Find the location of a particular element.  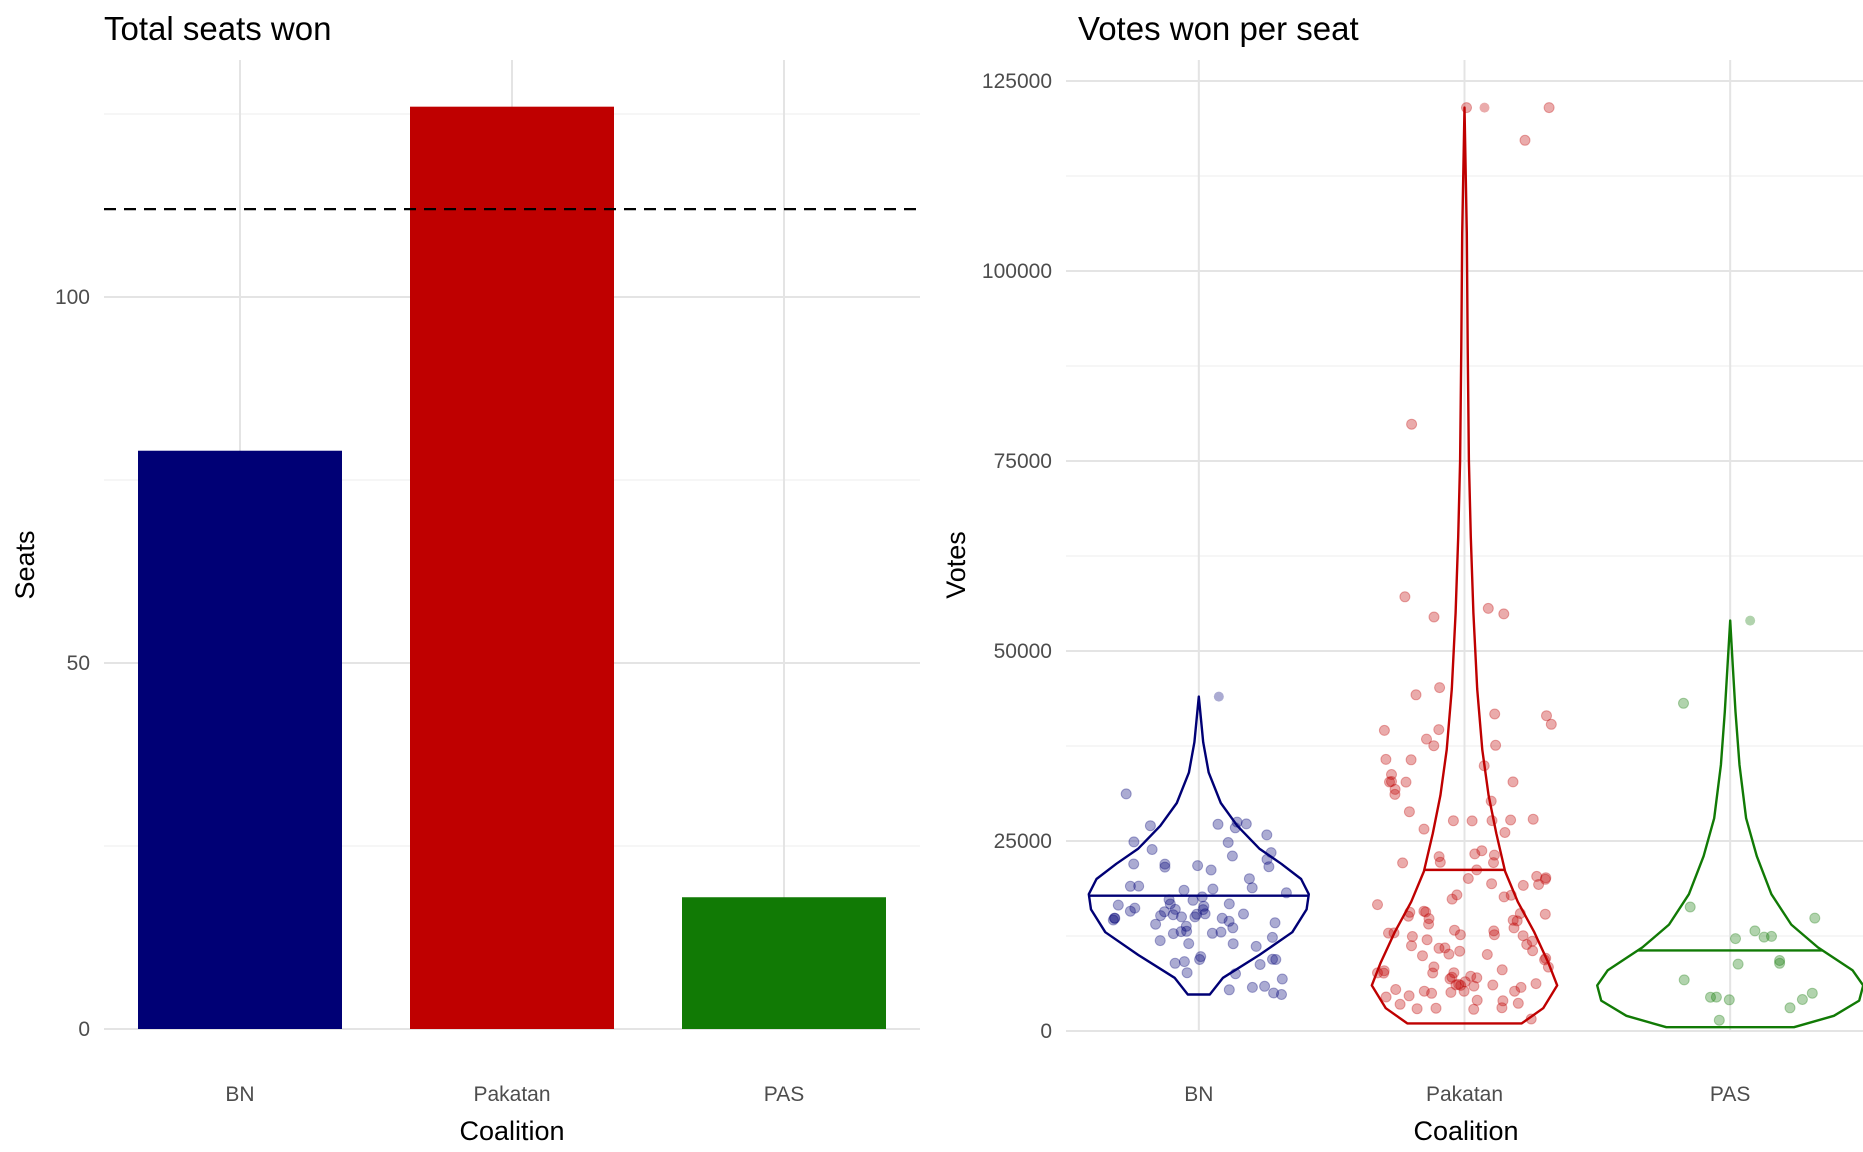

seats-y-tick: 0 is located at coordinates (84, 1029).